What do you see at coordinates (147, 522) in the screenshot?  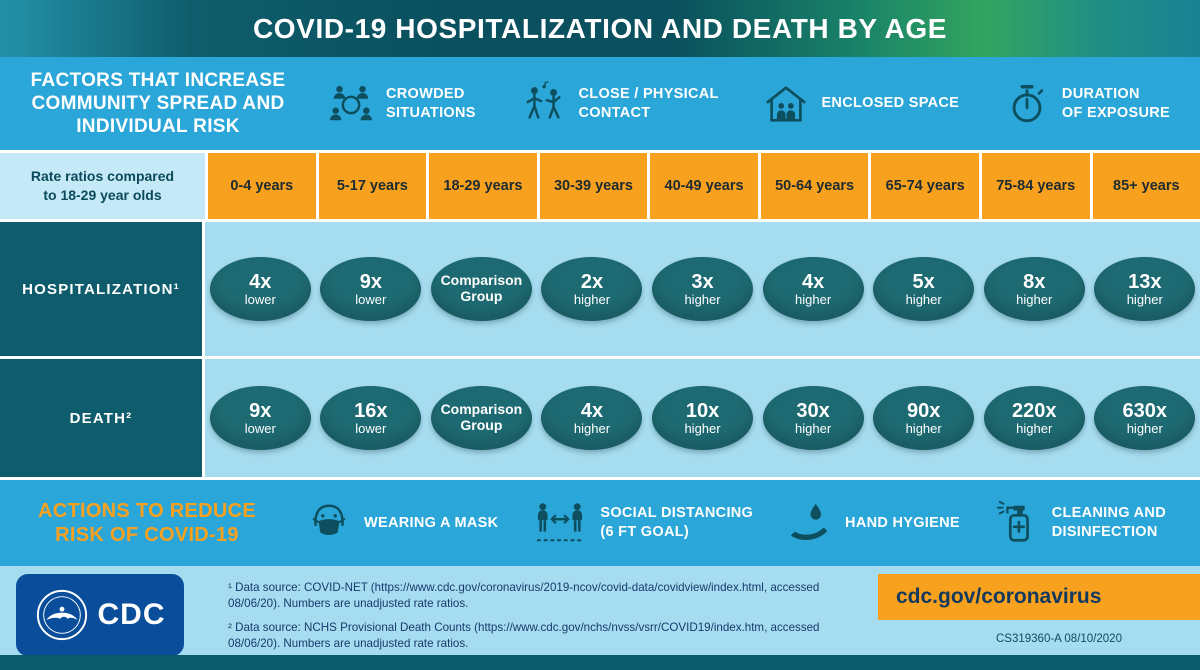 I see `actions-title: ACTIONS TO REDUCE RISK OF COVID-19` at bounding box center [147, 522].